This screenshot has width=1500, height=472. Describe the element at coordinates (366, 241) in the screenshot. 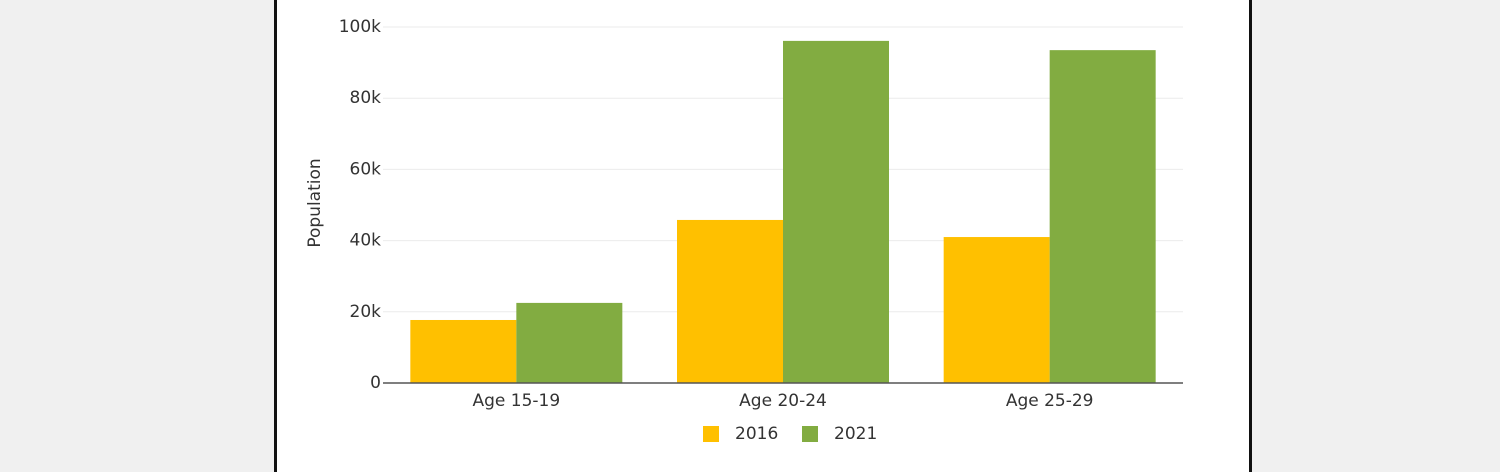

I see `y-tick-label: 40k` at that location.